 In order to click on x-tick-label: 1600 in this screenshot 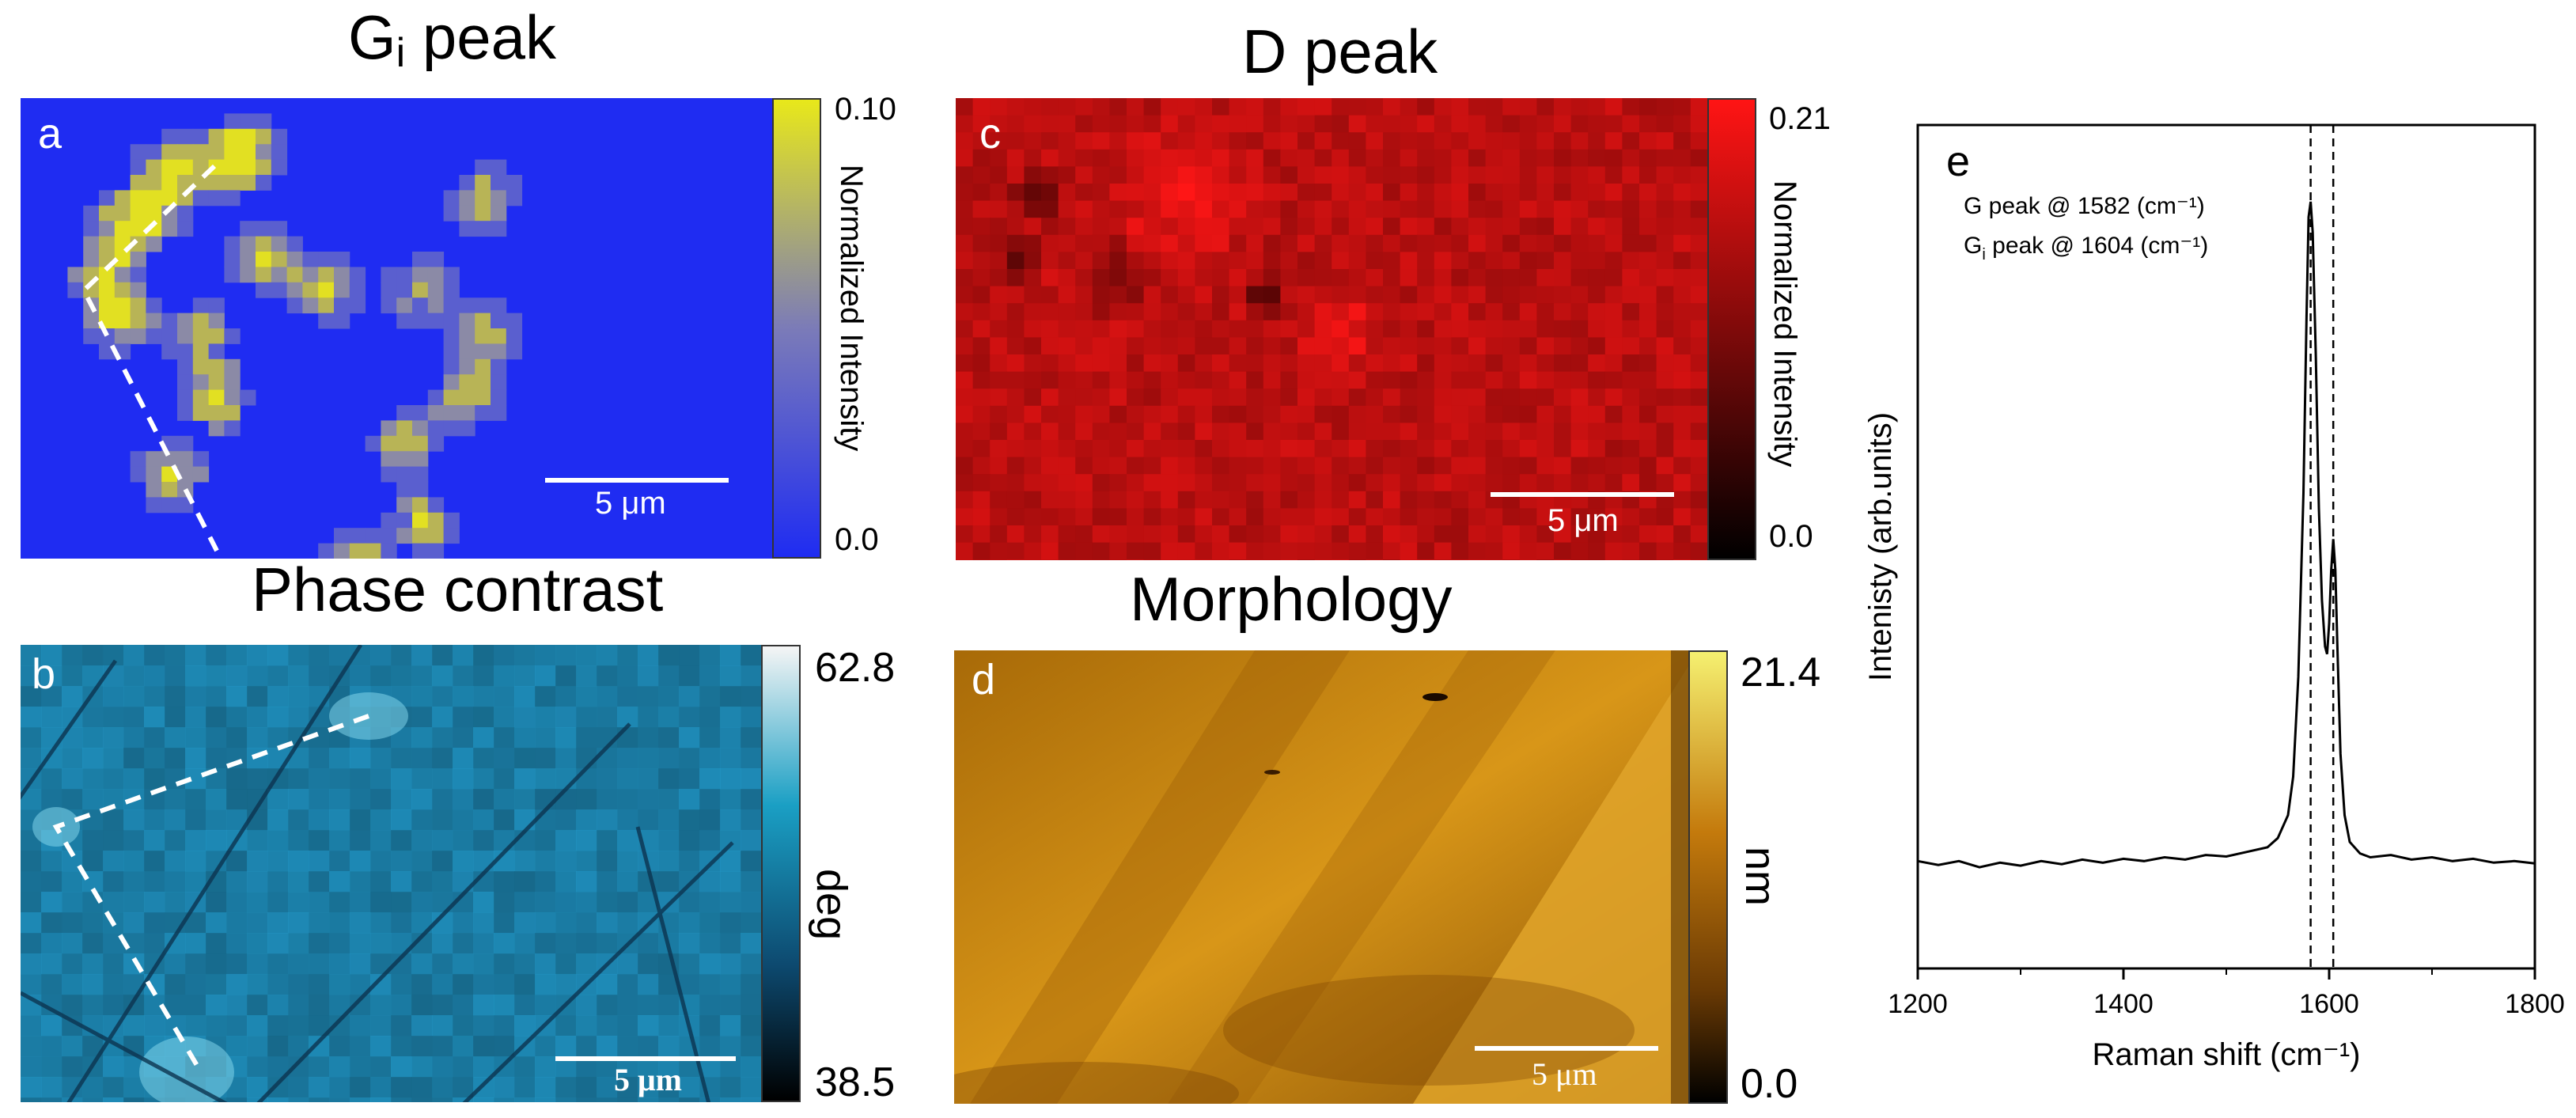, I will do `click(2329, 1004)`.